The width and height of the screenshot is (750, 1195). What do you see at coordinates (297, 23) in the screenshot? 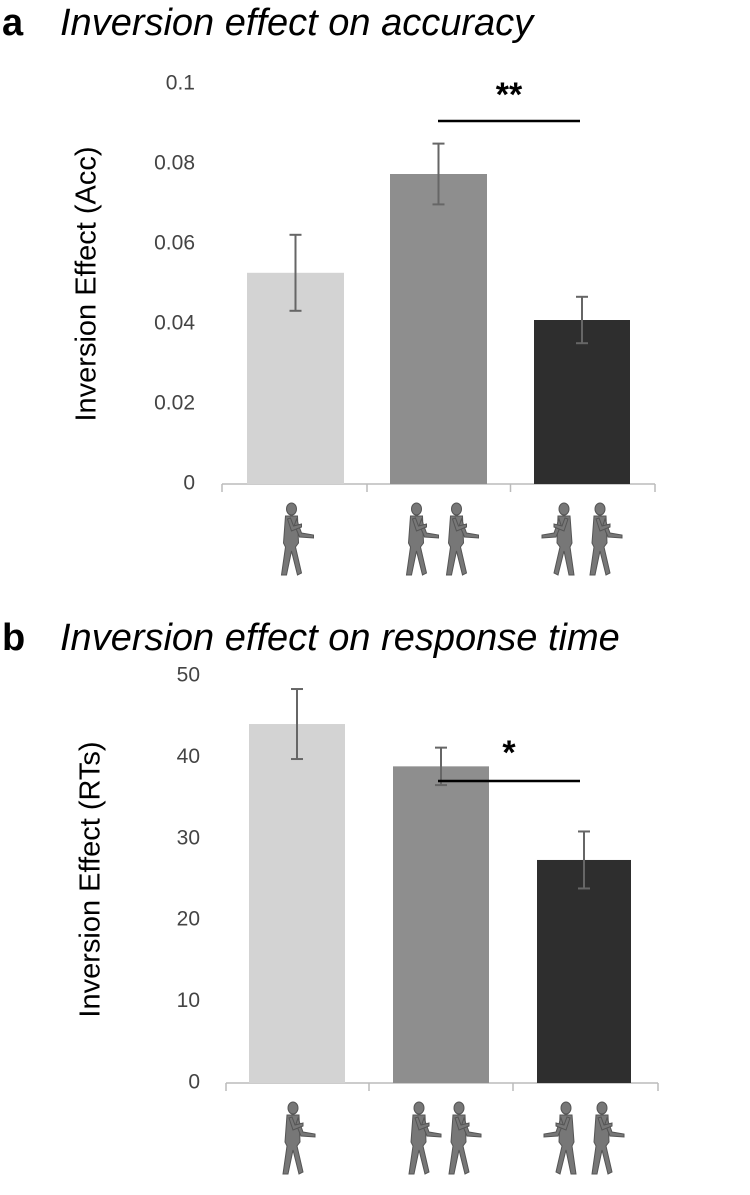
I see `chart-title: Inversion effect on accuracy` at bounding box center [297, 23].